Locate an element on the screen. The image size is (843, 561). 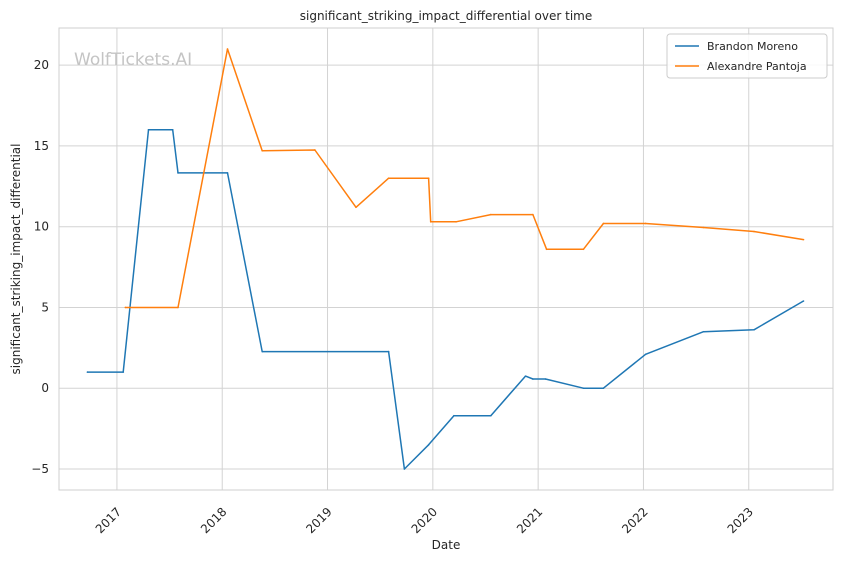
y-tick-label: −5 is located at coordinates (40, 469).